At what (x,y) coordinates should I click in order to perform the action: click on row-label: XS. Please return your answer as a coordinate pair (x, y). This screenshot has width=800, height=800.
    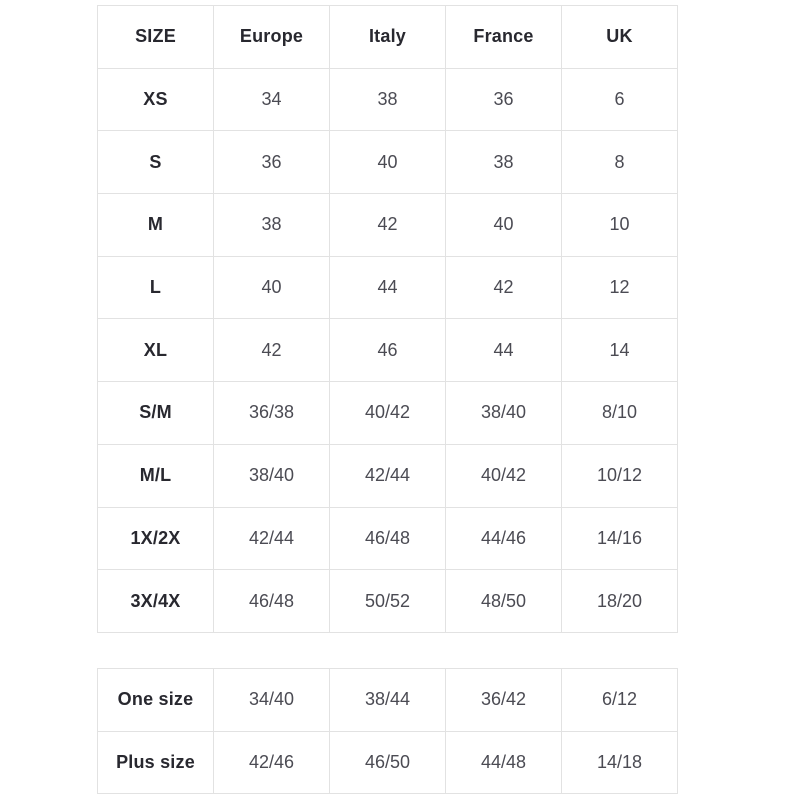
    Looking at the image, I should click on (155, 99).